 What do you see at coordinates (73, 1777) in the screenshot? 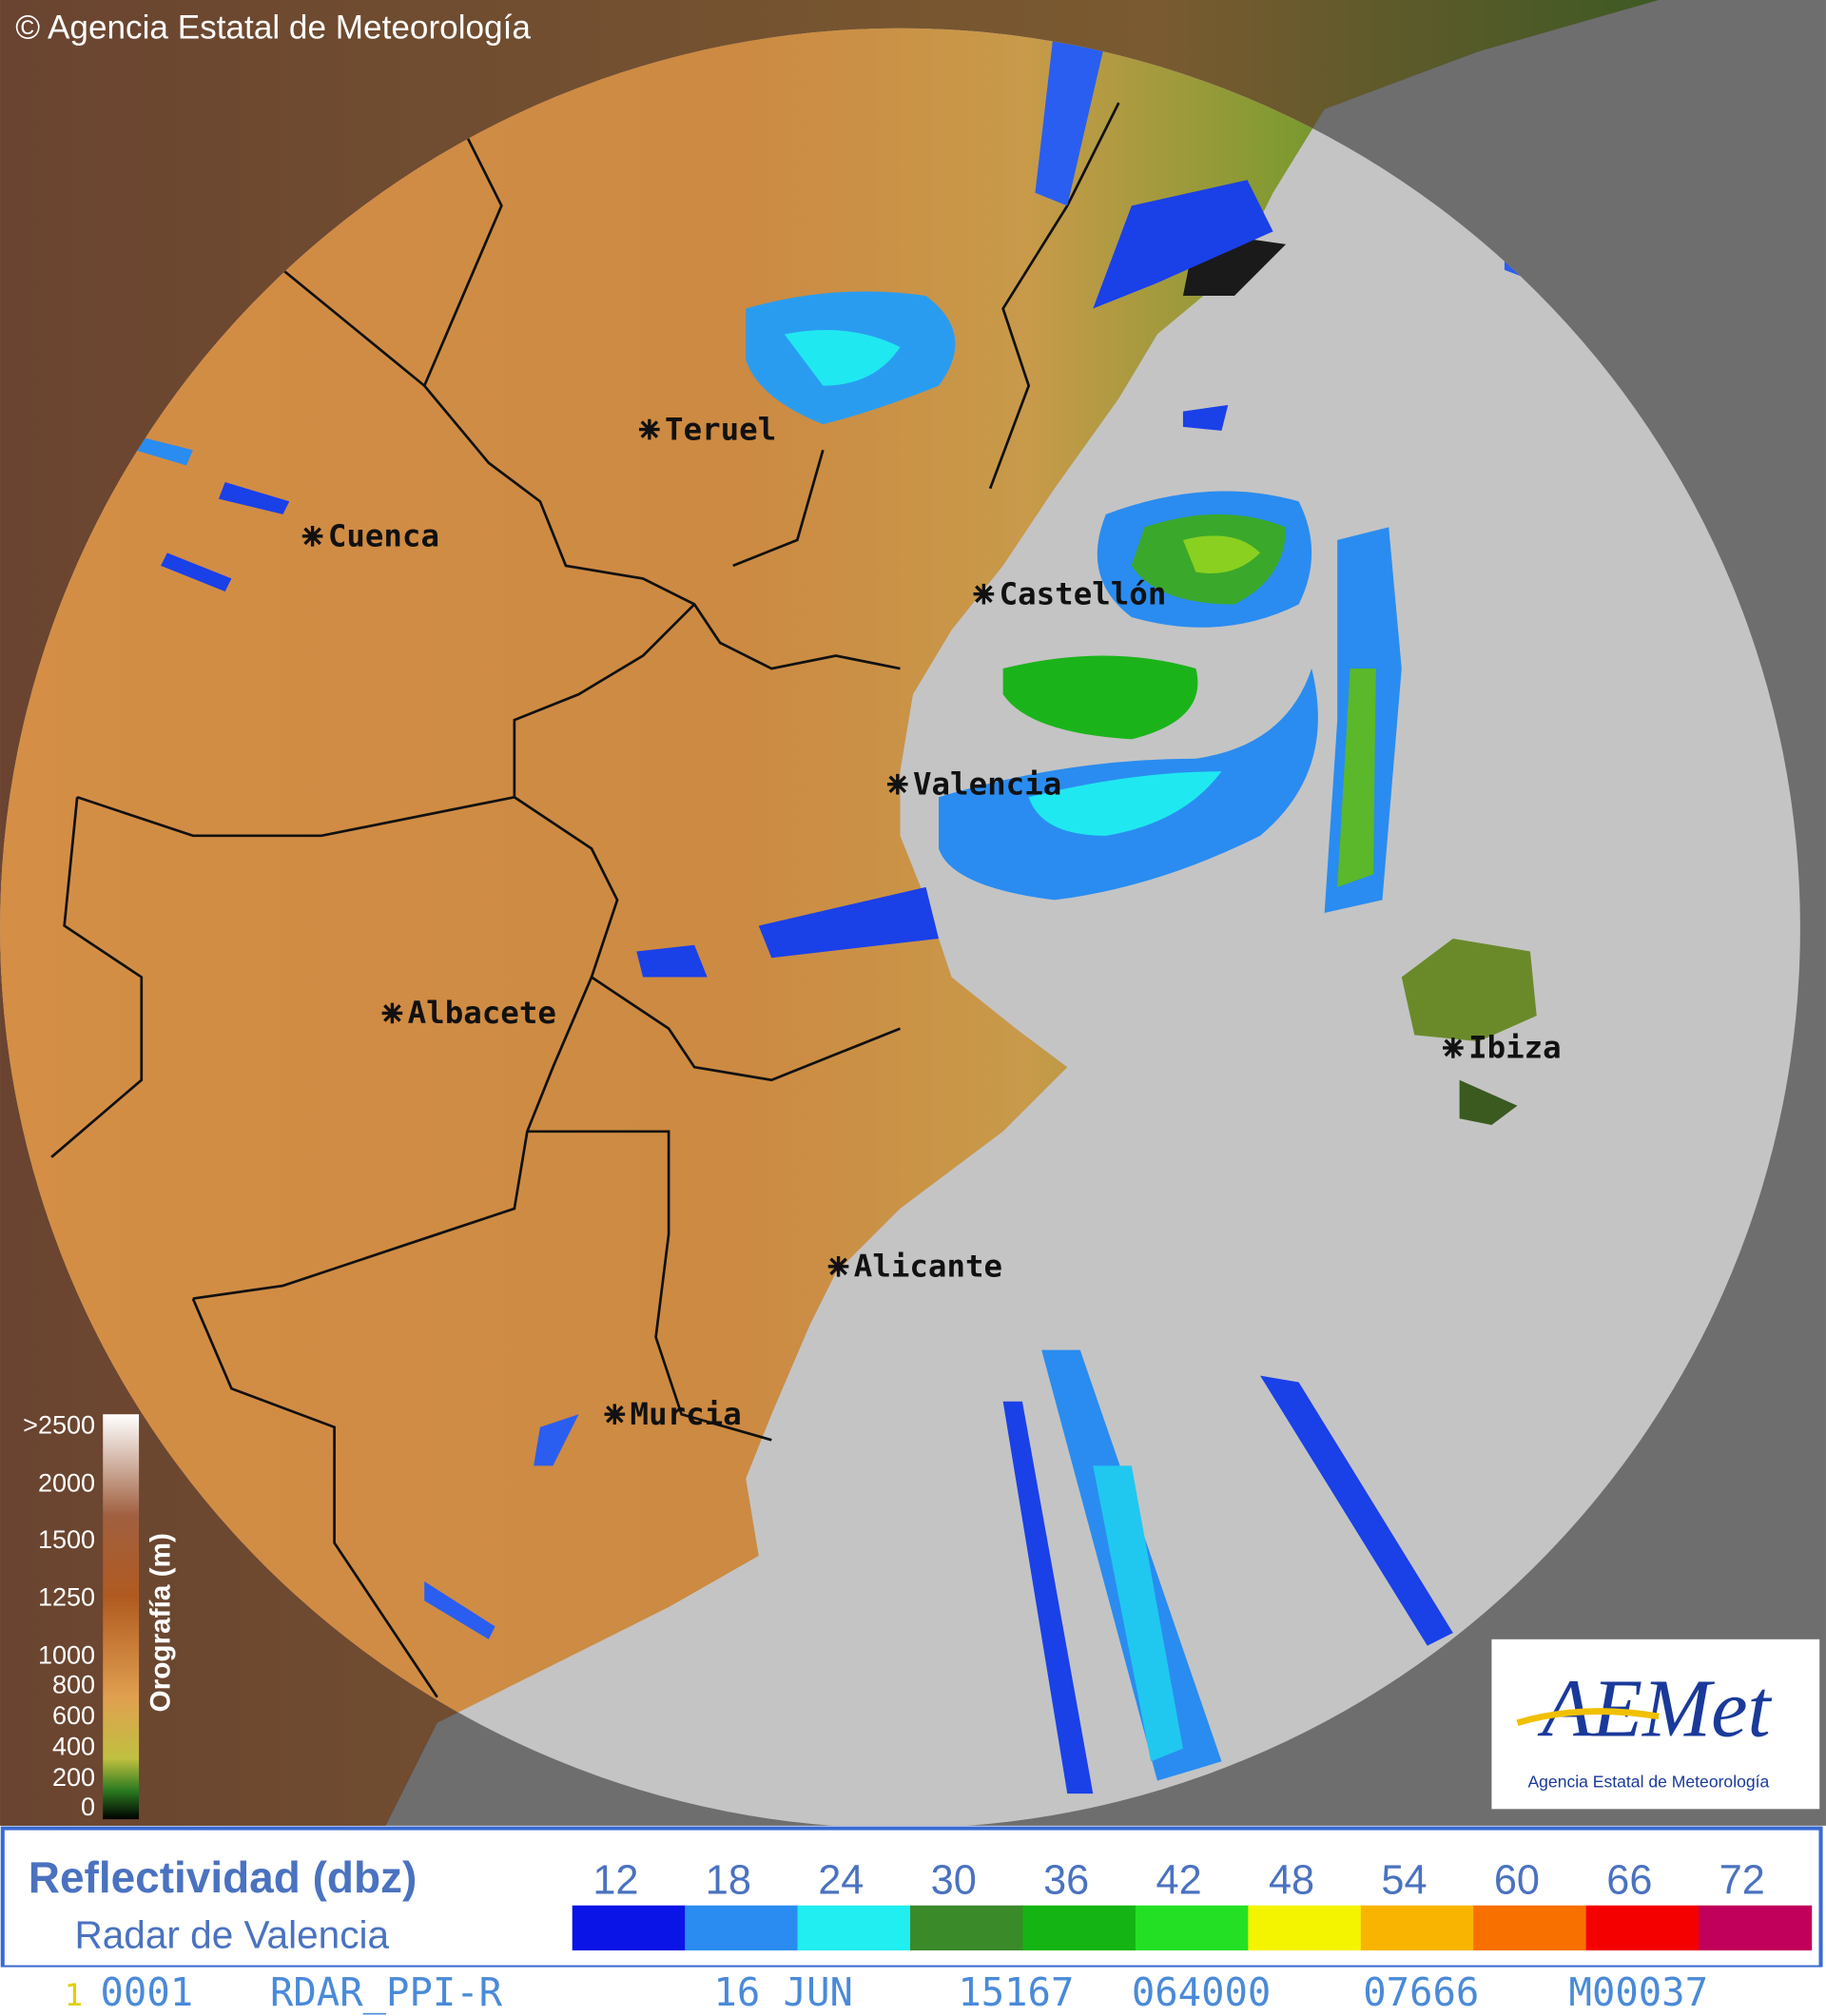
I see `orography-tick-label: 200` at bounding box center [73, 1777].